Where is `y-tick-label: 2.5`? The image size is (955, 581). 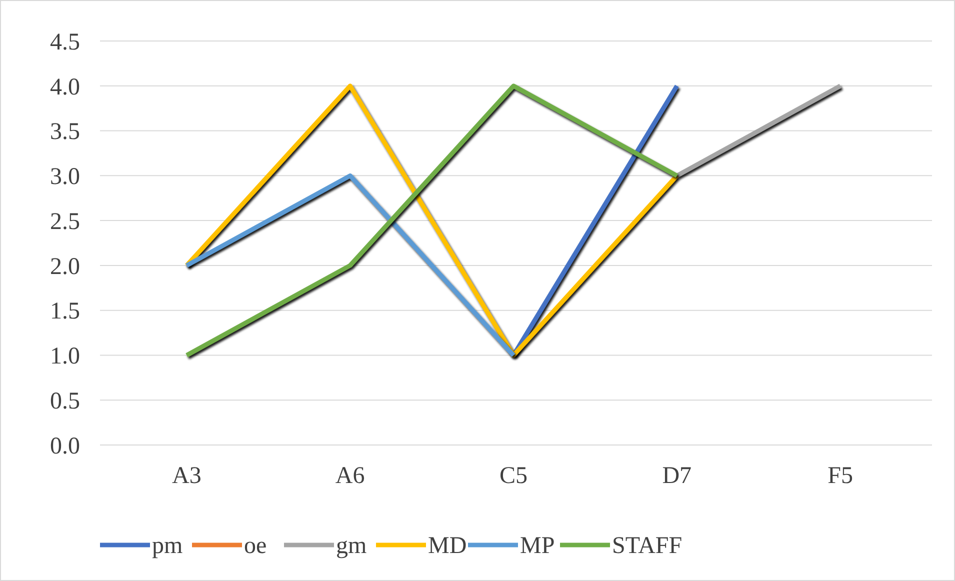
y-tick-label: 2.5 is located at coordinates (65, 221).